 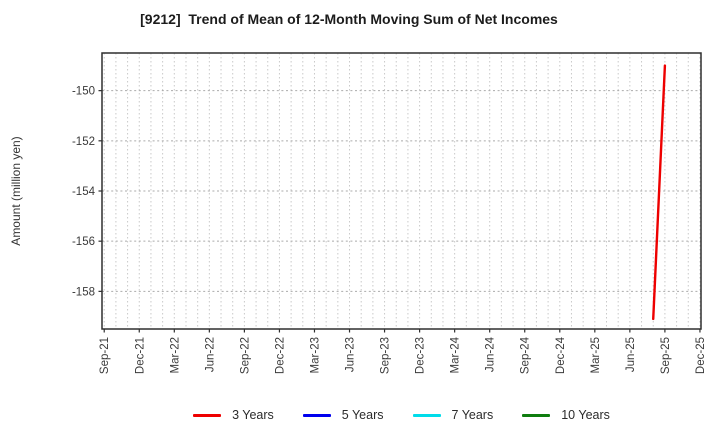 What do you see at coordinates (253, 415) in the screenshot?
I see `legend-label-3-years: 3 Years` at bounding box center [253, 415].